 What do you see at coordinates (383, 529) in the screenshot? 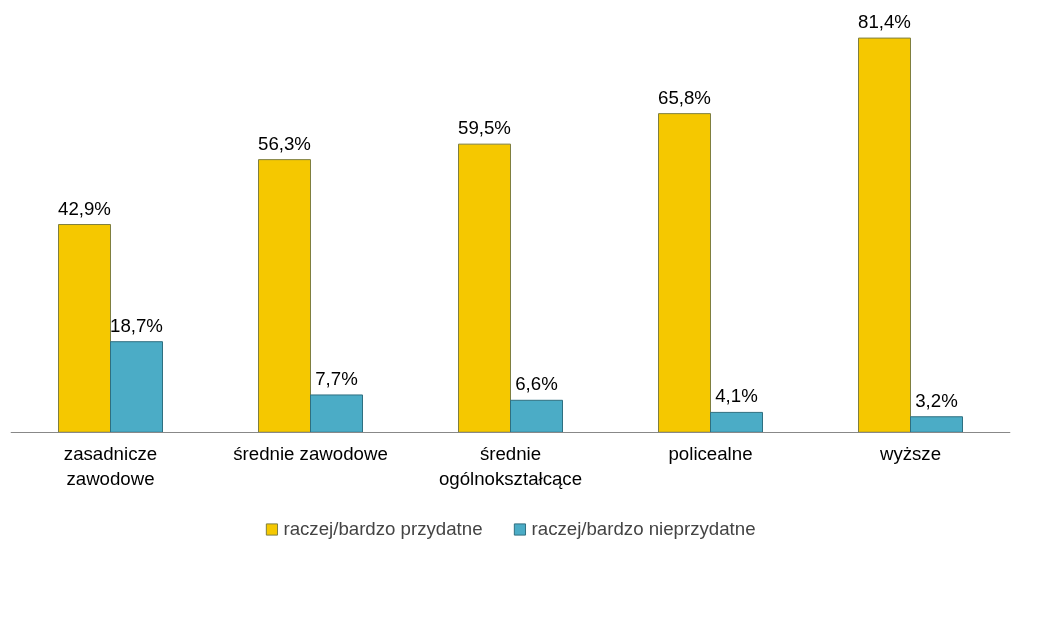
I see `legend-label: raczej/bardzo przydatne` at bounding box center [383, 529].